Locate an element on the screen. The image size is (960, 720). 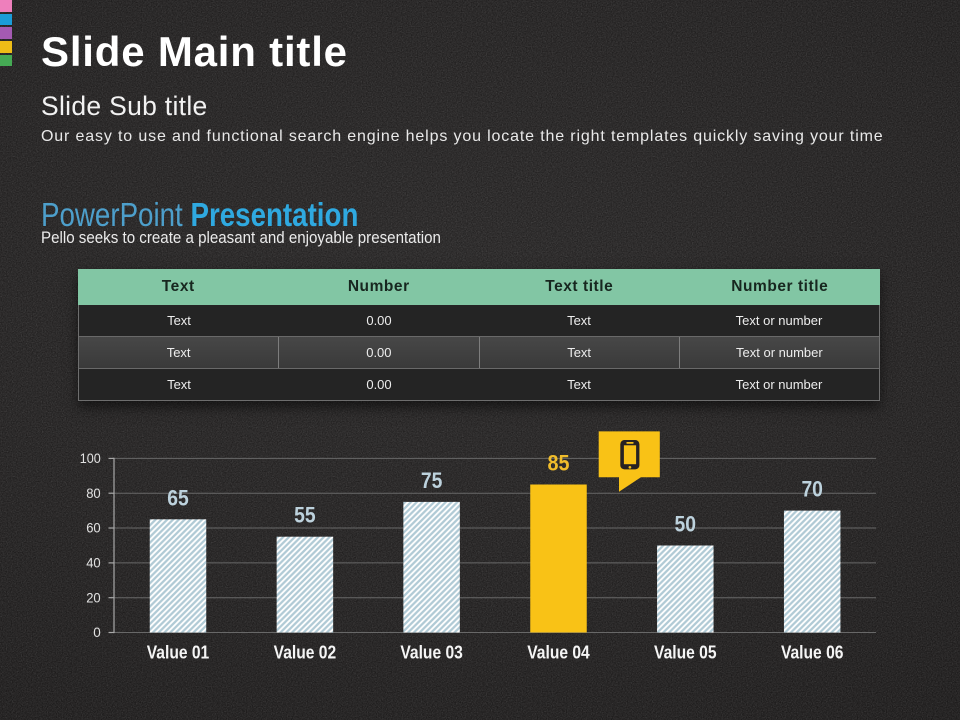
svg-text: 75 is located at coordinates (432, 480).